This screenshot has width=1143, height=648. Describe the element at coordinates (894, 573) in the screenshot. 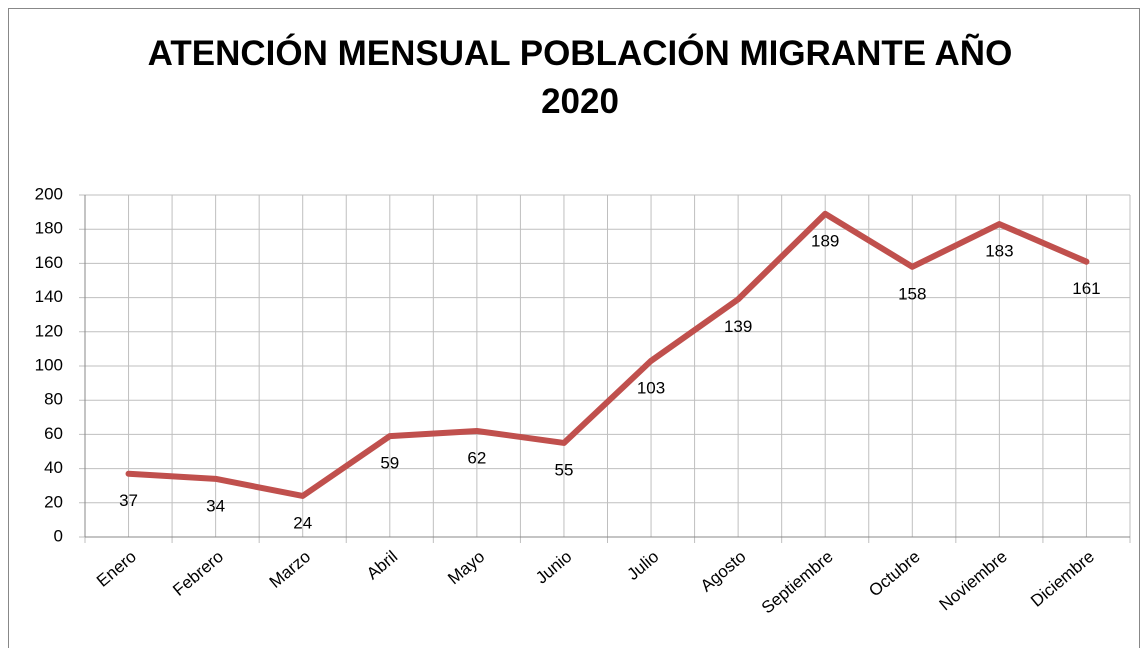

I see `x-tick-label: Octubre` at that location.